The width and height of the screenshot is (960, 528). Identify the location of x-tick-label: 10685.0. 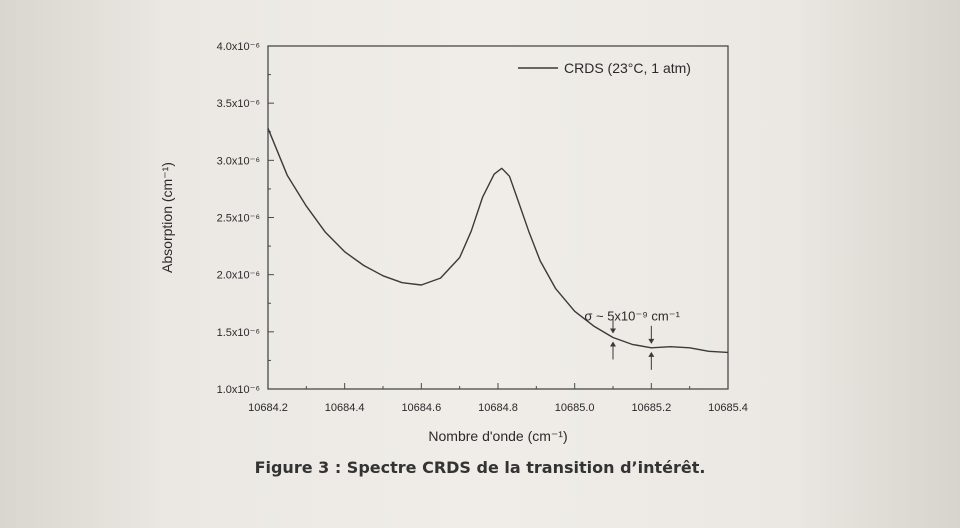
(575, 408).